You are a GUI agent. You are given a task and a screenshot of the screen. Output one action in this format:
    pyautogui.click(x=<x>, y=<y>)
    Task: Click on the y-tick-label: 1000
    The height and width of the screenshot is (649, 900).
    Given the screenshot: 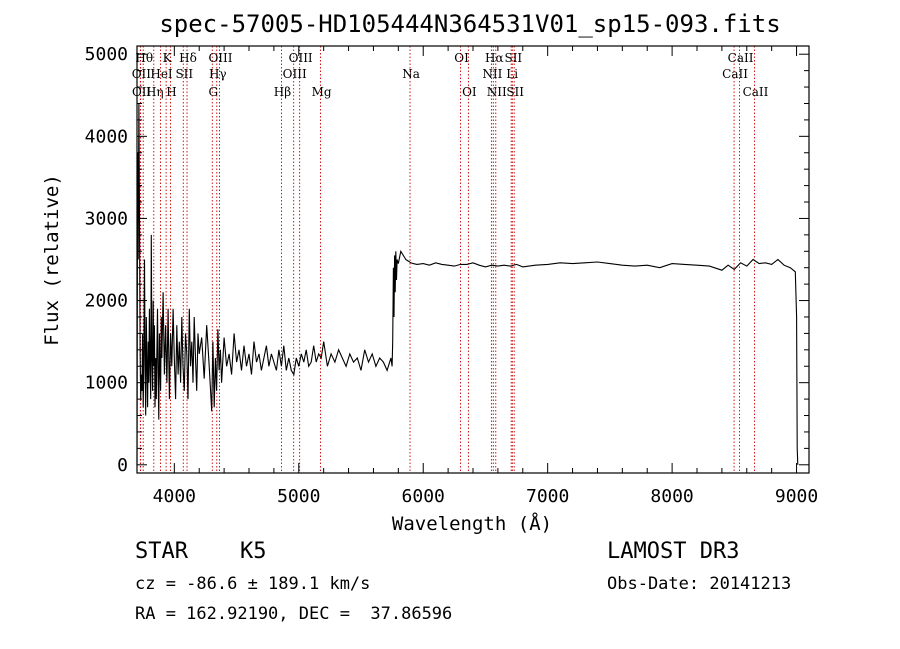 What is the action you would take?
    pyautogui.click(x=106, y=383)
    